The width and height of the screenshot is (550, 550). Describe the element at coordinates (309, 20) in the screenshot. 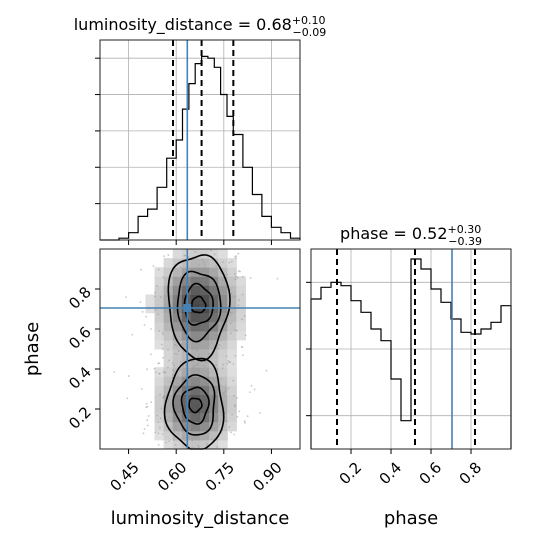

I see `ld-hist-title-upper-error: +0.10` at that location.